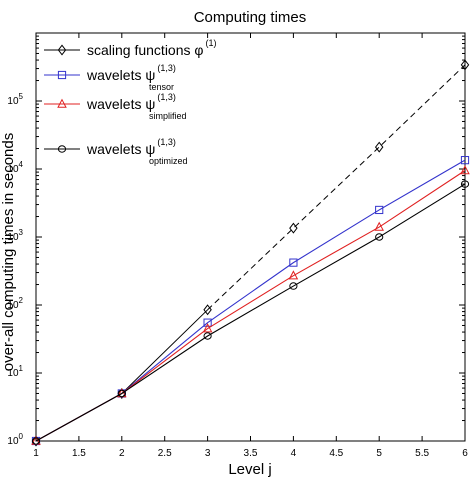 The height and width of the screenshot is (480, 474). Describe the element at coordinates (15, 99) in the screenshot. I see `y-tick-label: 10⁵` at that location.